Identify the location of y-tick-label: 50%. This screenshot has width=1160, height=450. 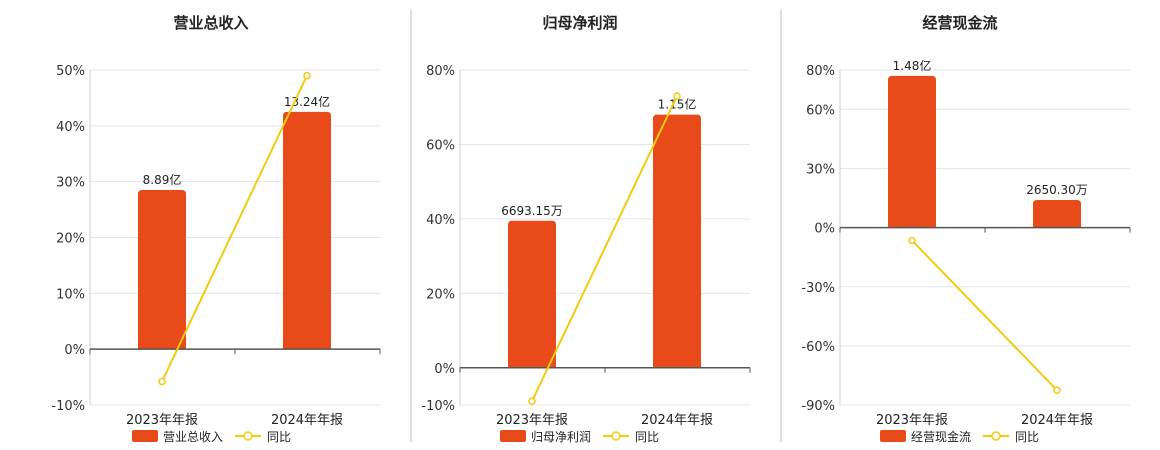
(70, 71).